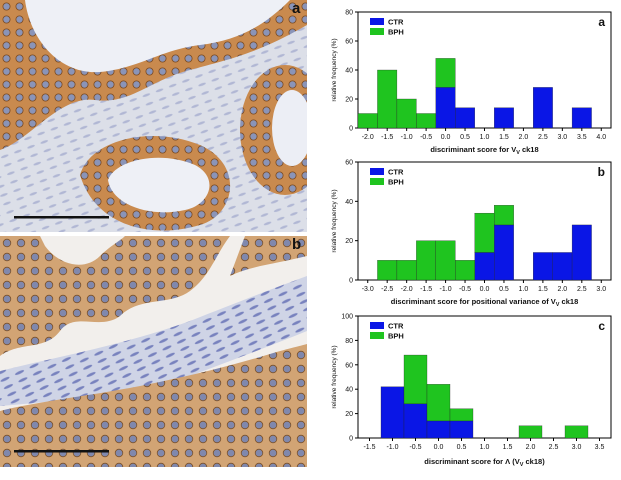 The height and width of the screenshot is (480, 621). What do you see at coordinates (577, 447) in the screenshot?
I see `x-tick-label: 3.0` at bounding box center [577, 447].